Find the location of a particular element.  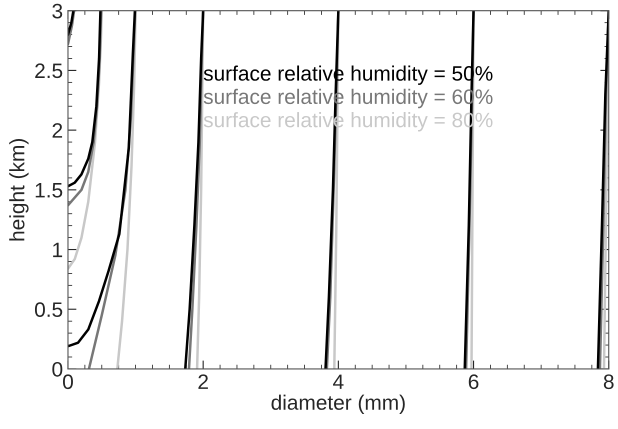

y-axis-title: height (km) is located at coordinates (19, 189).